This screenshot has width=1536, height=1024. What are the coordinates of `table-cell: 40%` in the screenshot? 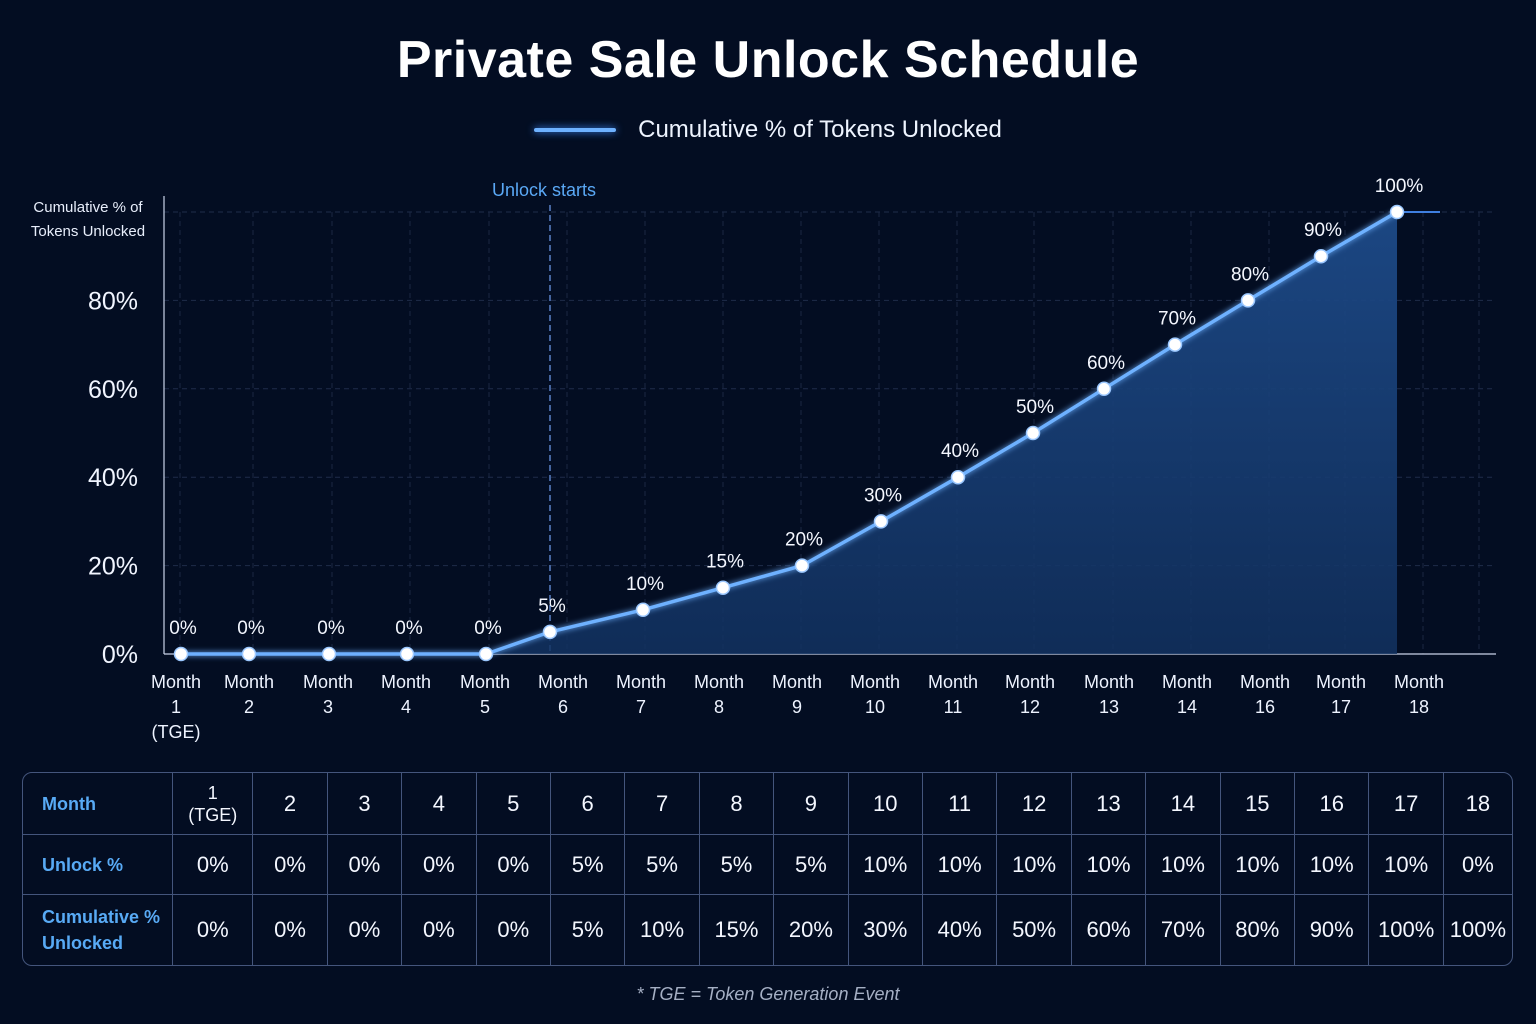 It's located at (960, 930).